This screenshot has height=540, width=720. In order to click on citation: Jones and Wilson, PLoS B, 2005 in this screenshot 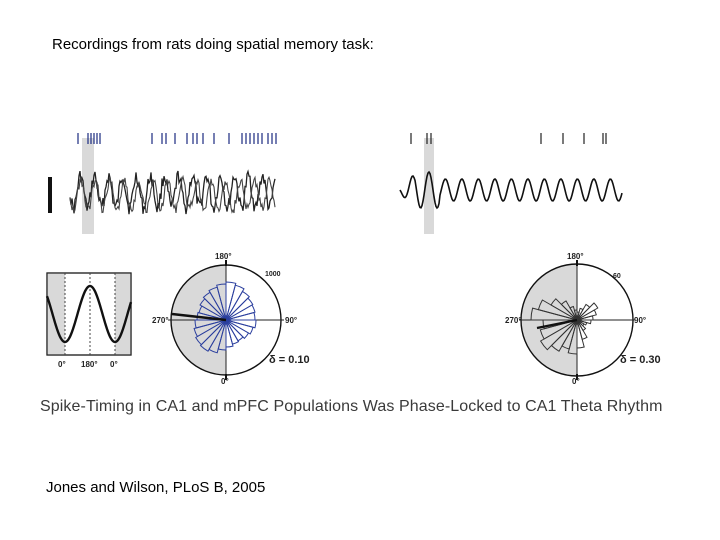, I will do `click(156, 487)`.